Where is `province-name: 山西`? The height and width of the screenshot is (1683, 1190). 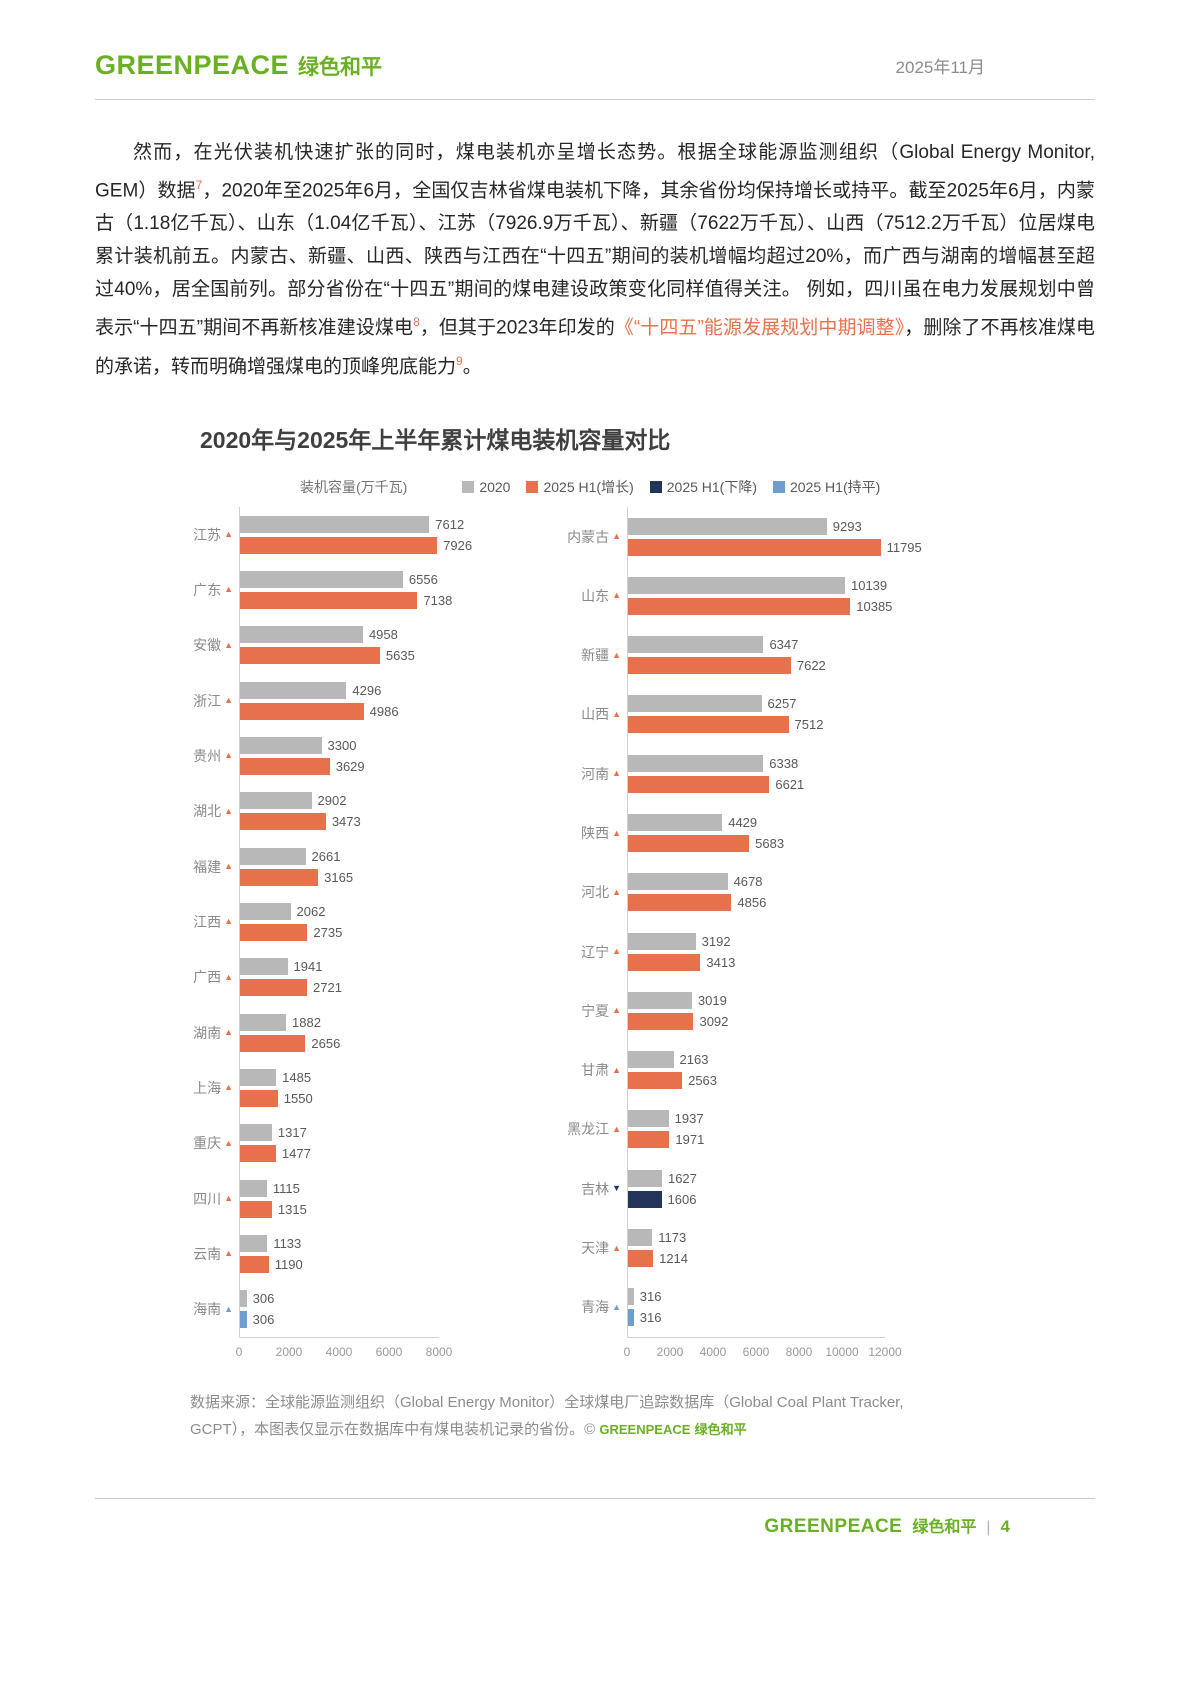
province-name: 山西 is located at coordinates (595, 714).